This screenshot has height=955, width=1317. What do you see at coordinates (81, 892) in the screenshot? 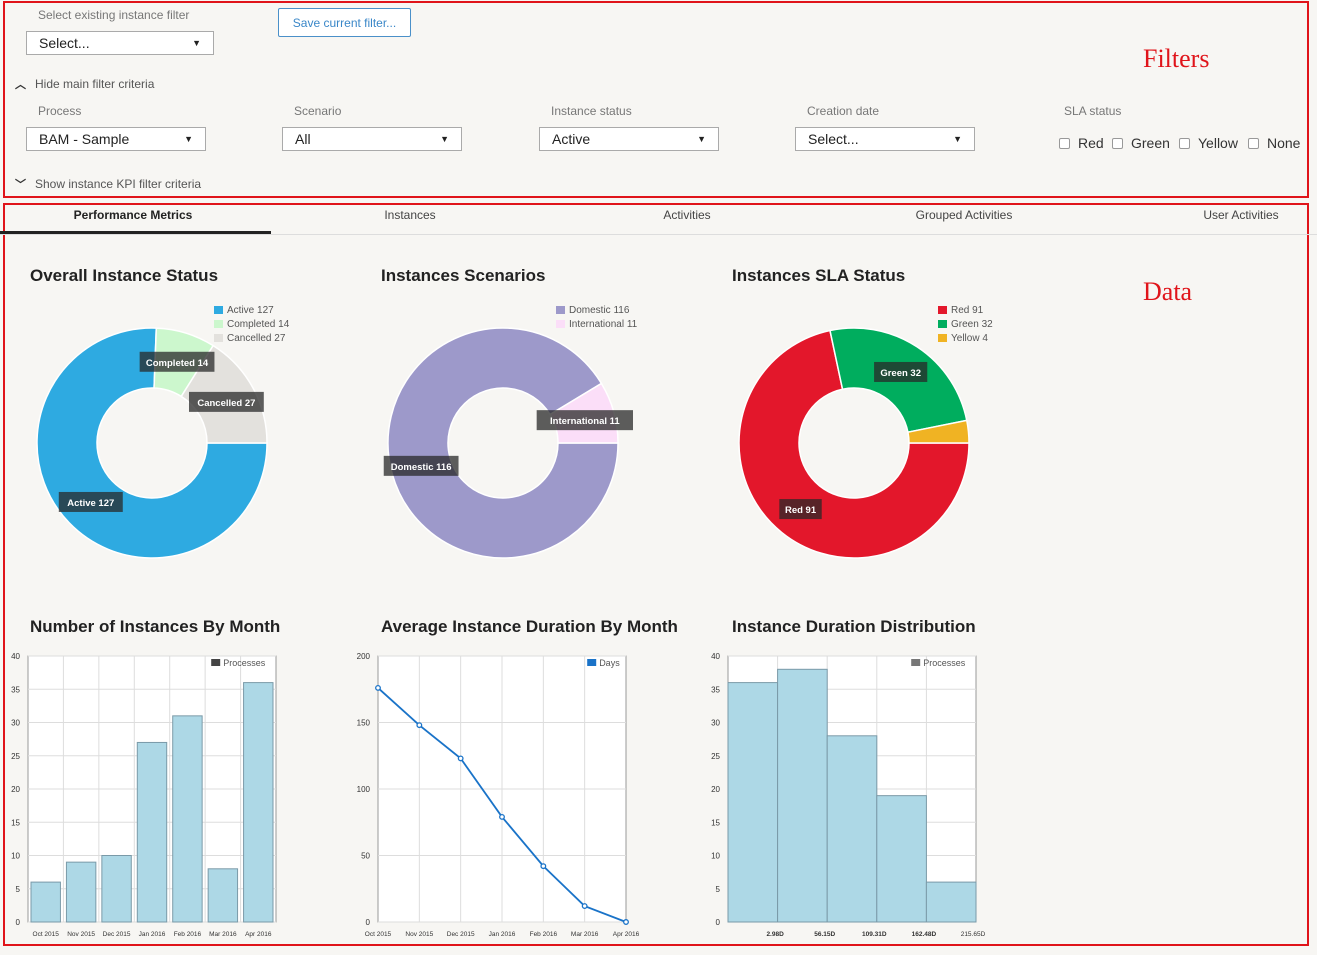
I see `bar-nov-2015` at bounding box center [81, 892].